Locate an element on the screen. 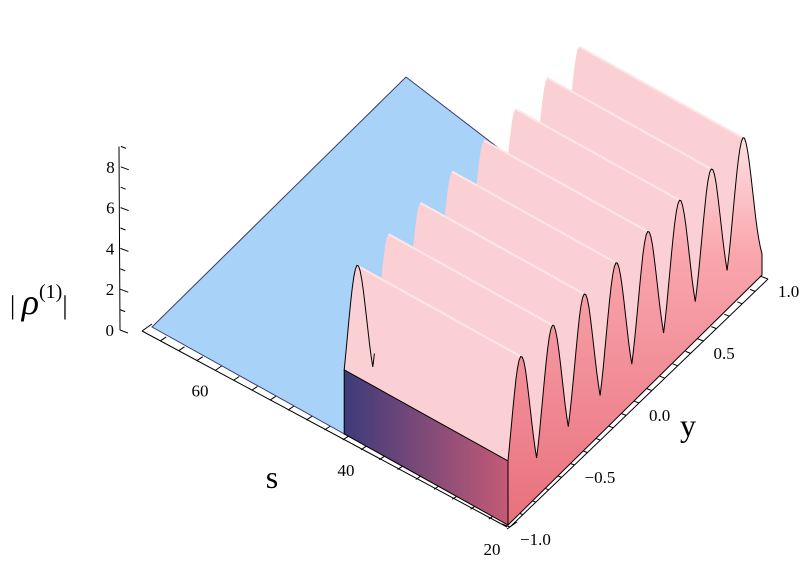  z-tick-label: 2 is located at coordinates (110, 289).